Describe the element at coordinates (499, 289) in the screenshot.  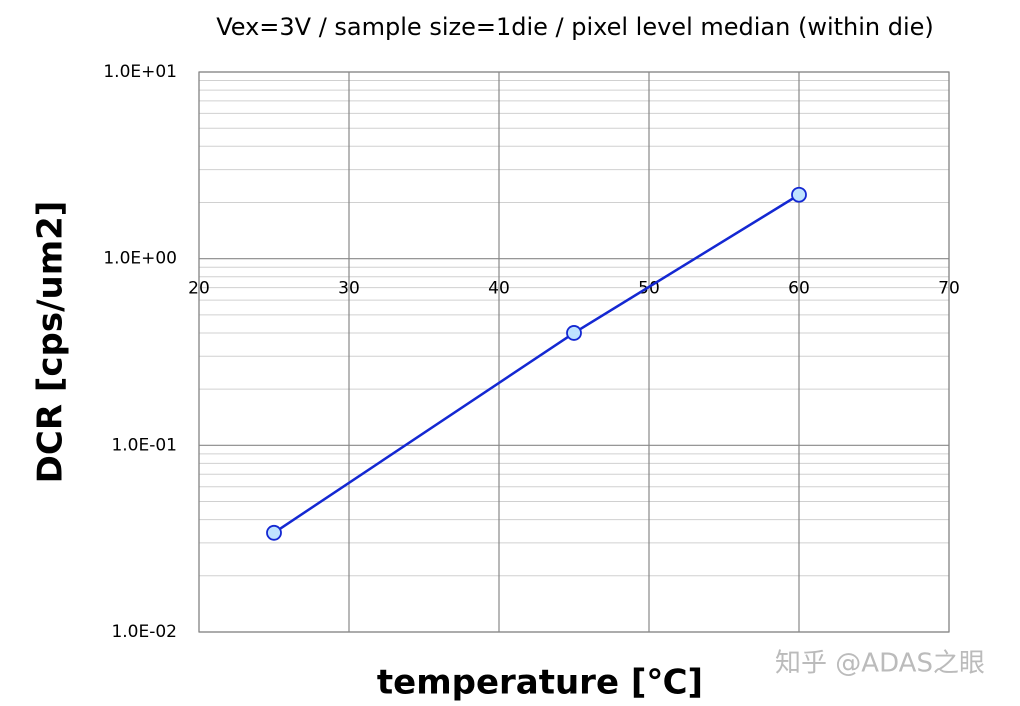
I see `x-tick-label: 40` at that location.